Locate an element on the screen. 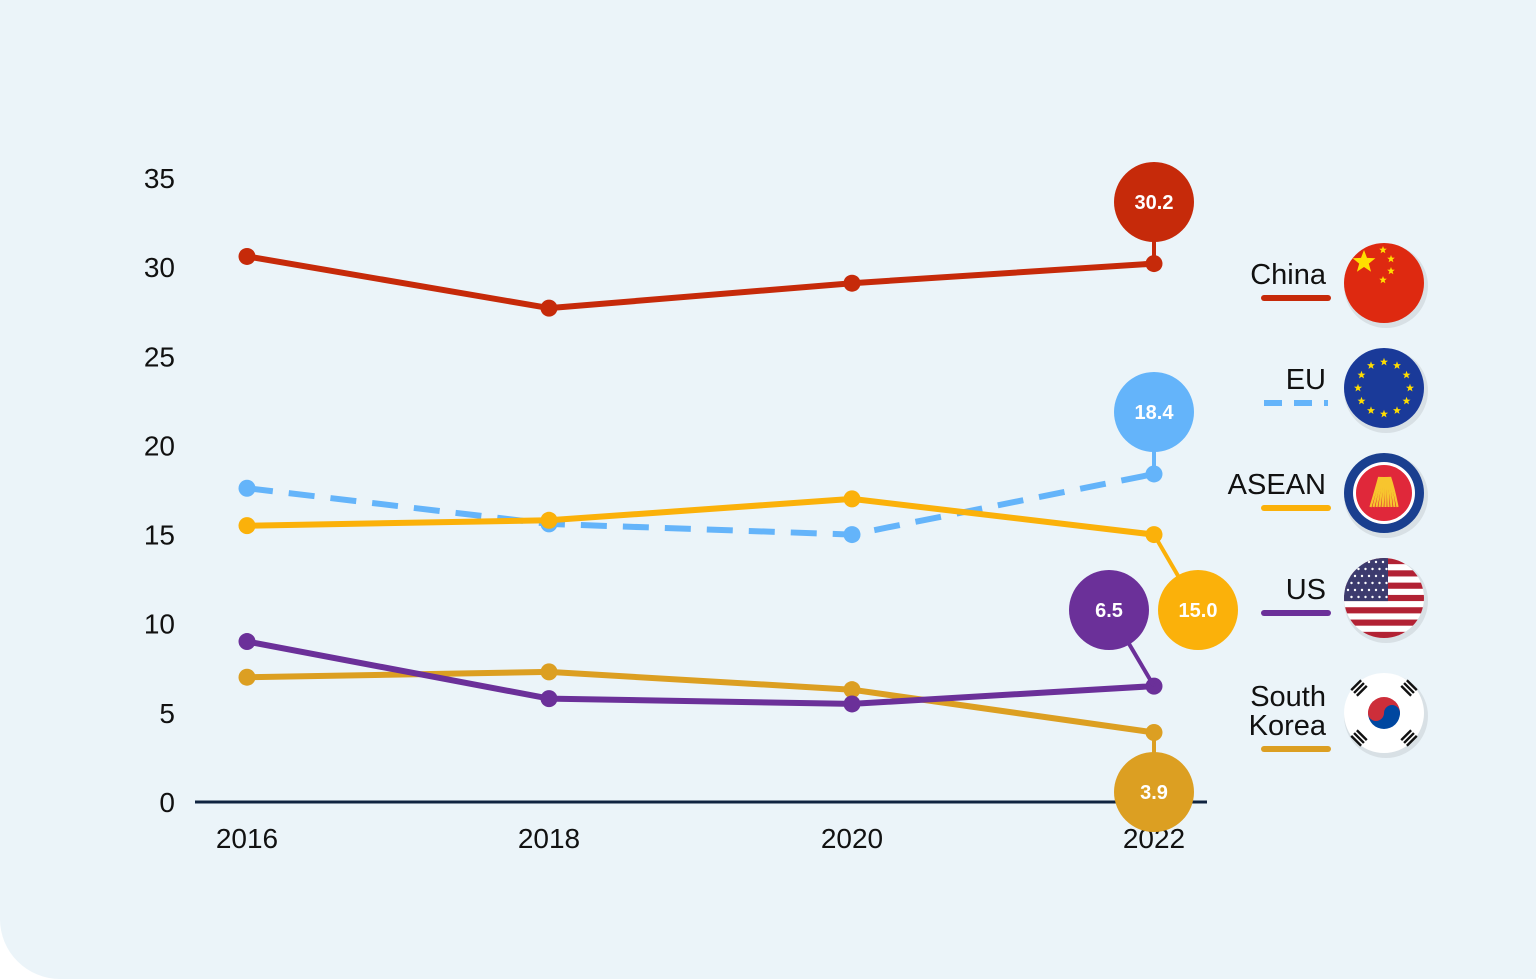 The image size is (1536, 979). legend-label: ASEAN is located at coordinates (1277, 485).